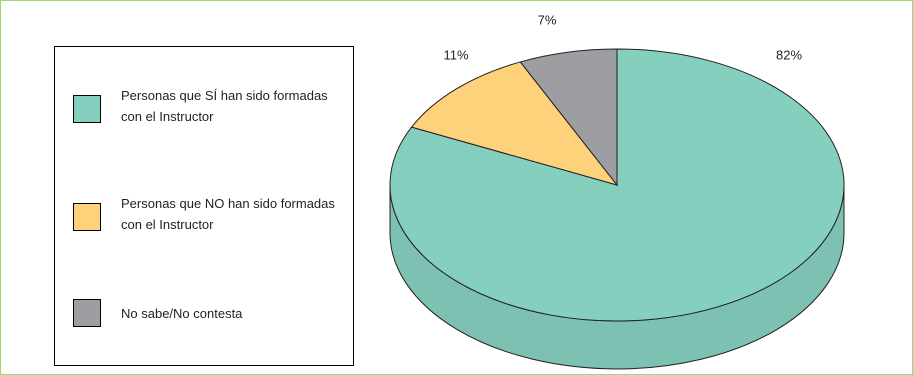  What do you see at coordinates (87, 109) in the screenshot?
I see `legend-swatch-si-formadas` at bounding box center [87, 109].